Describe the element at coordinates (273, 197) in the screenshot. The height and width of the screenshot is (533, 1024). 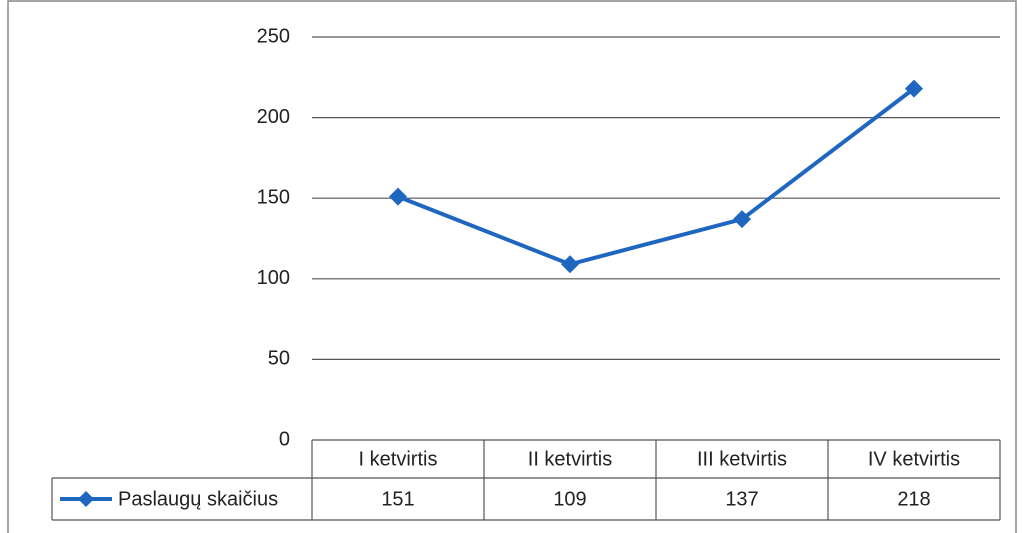
I see `y-tick-label: 150` at that location.